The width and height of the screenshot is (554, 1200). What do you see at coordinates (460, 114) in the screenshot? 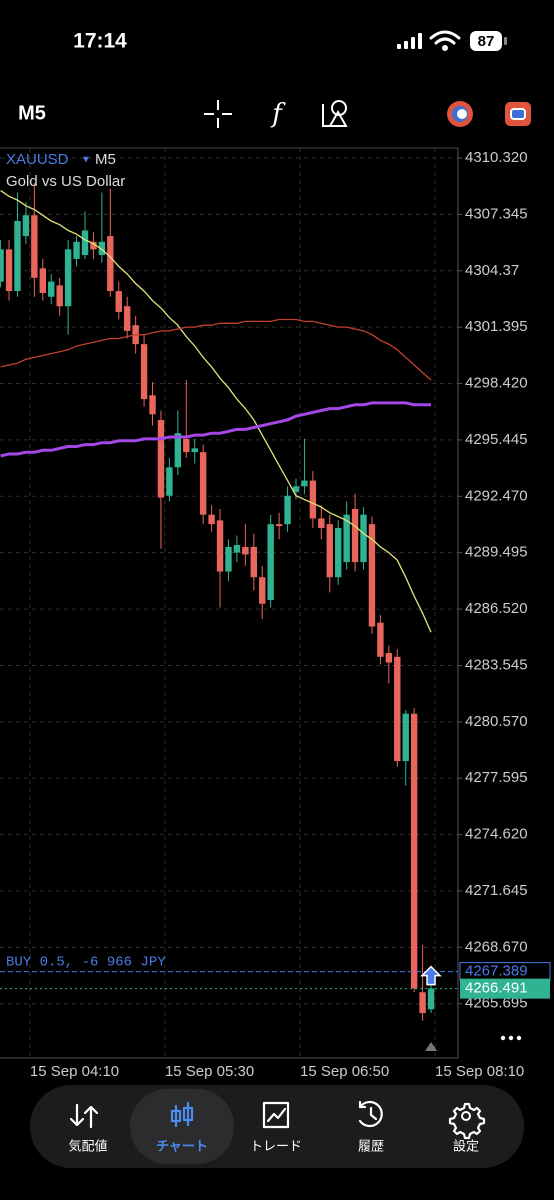
I see `trade-button` at bounding box center [460, 114].